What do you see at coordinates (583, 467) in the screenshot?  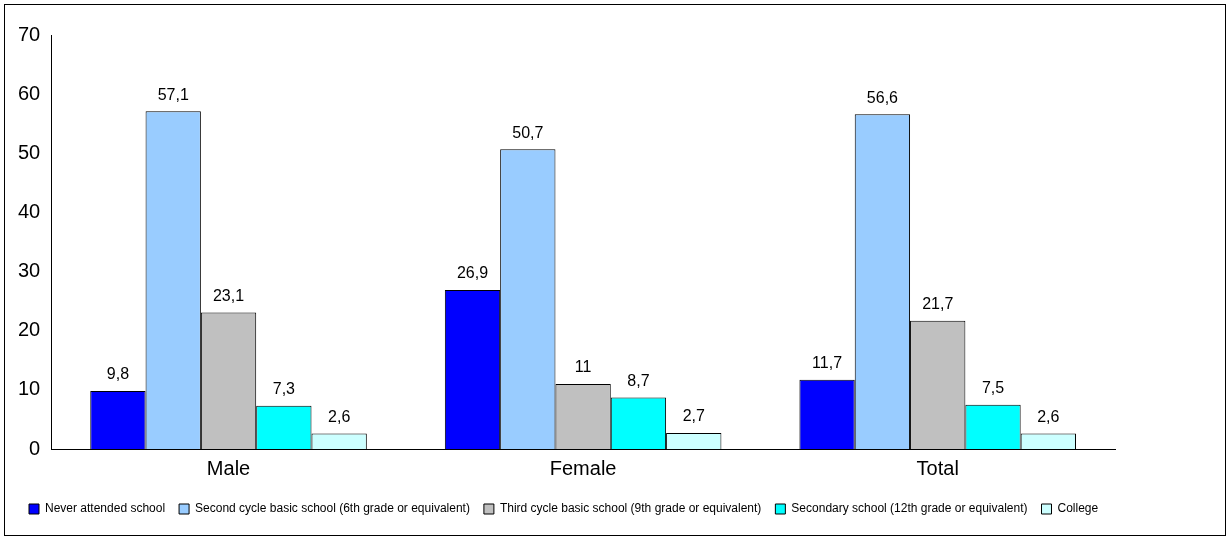 I see `x-tick-label: Female` at bounding box center [583, 467].